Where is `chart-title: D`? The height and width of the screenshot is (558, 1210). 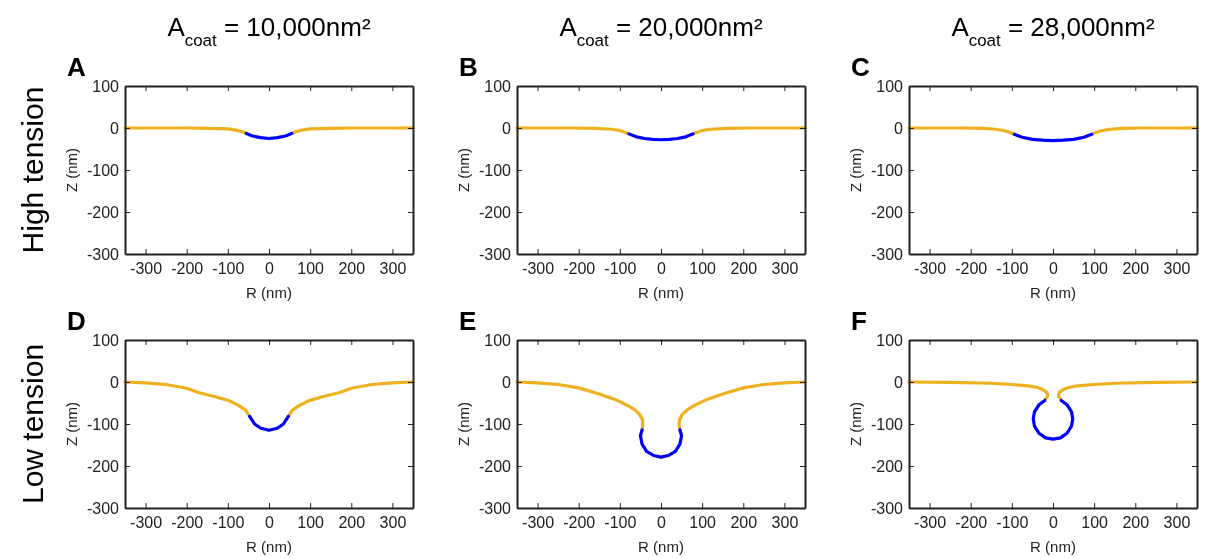 chart-title: D is located at coordinates (76, 321).